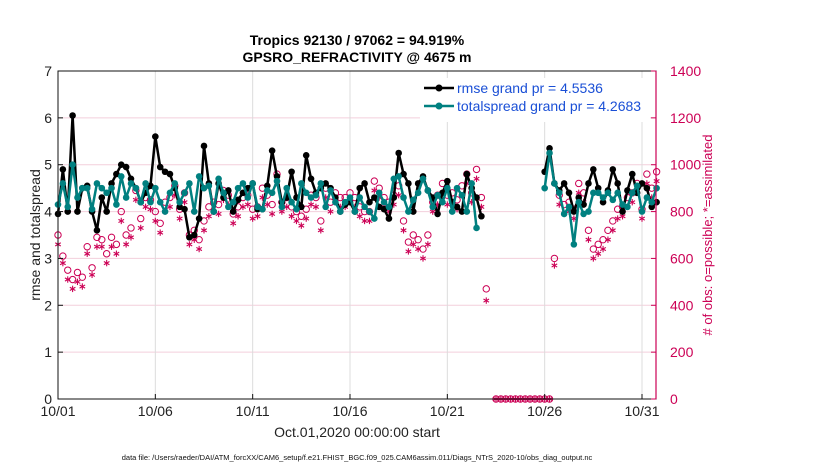 This screenshot has width=830, height=470. Describe the element at coordinates (685, 118) in the screenshot. I see `y-right-tick-label: 1200` at that location.